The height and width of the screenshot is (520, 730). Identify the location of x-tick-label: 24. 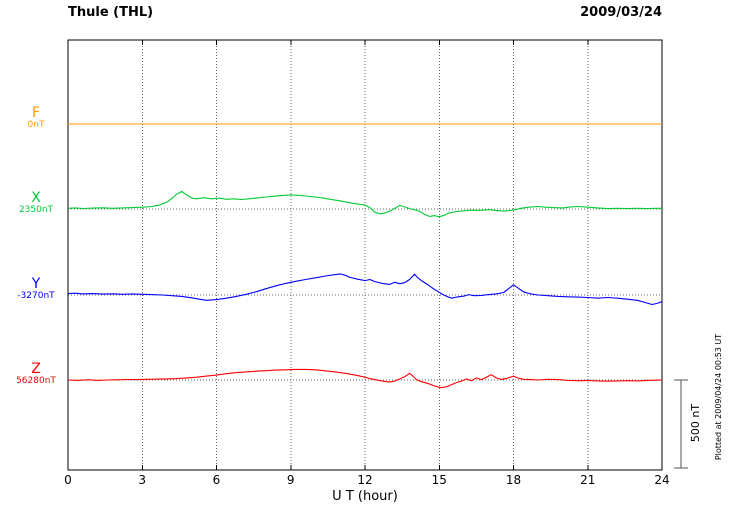
(662, 480).